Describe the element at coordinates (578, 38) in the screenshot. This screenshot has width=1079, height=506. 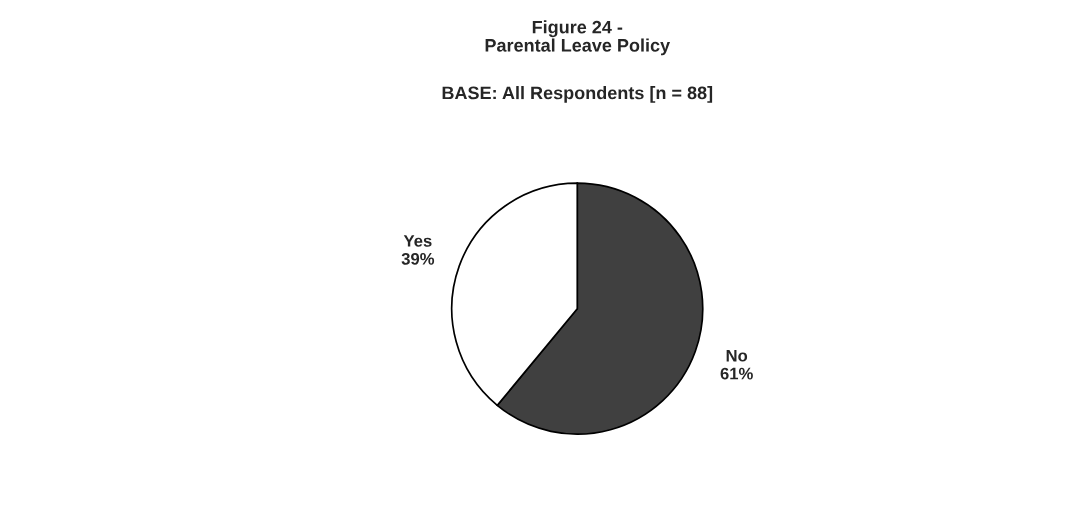
I see `chart-title: Figure 24 - Parental Leave Policy` at that location.